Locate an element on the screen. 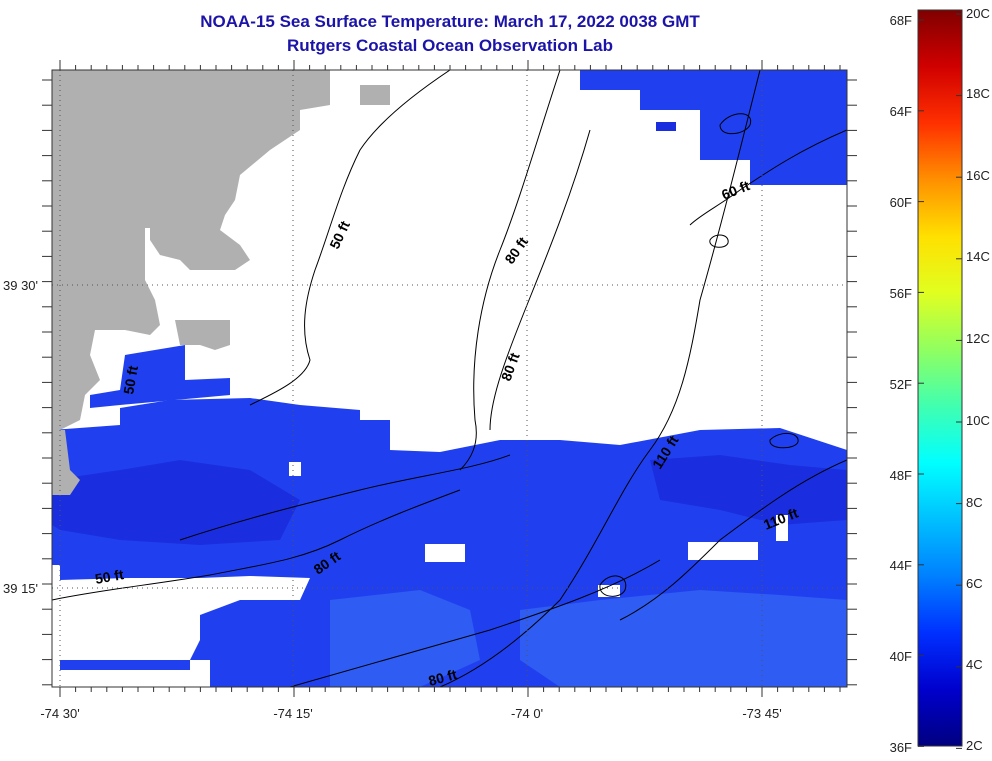  cb-c-label: 10C is located at coordinates (978, 420).